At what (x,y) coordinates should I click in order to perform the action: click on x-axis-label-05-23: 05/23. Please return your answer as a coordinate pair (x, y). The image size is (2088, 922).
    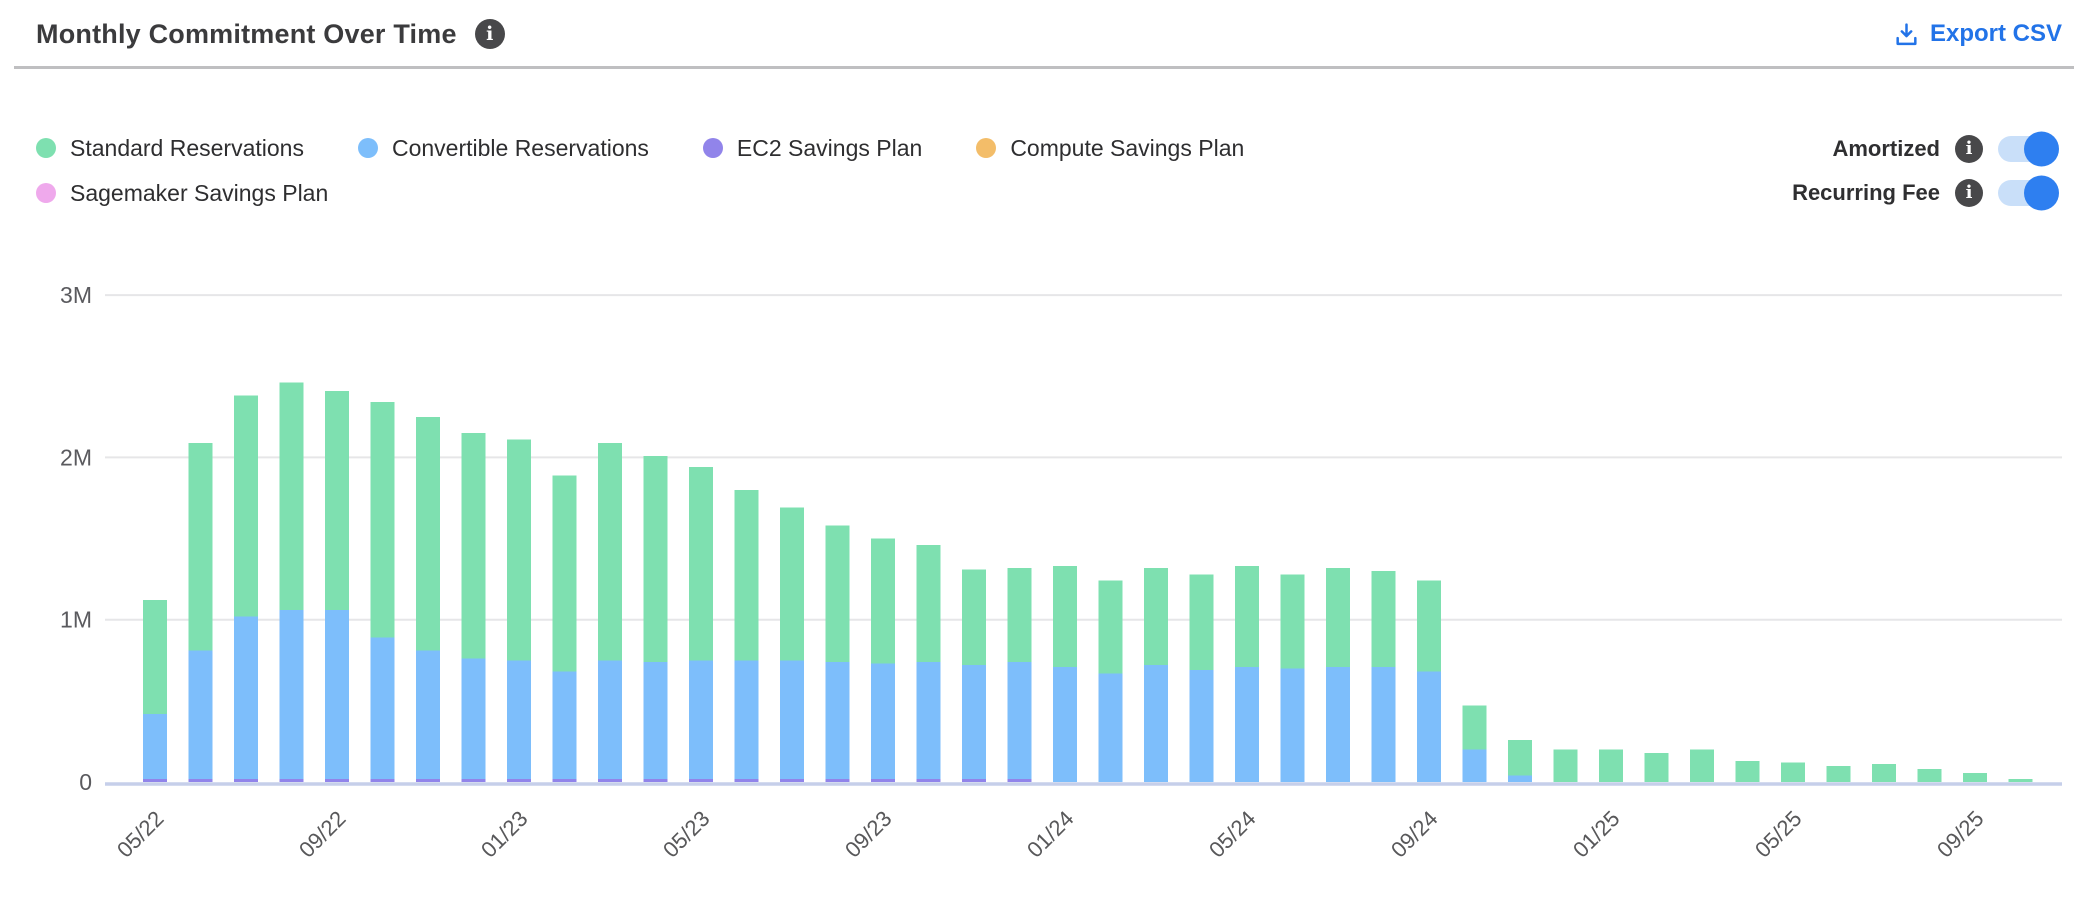
    Looking at the image, I should click on (686, 834).